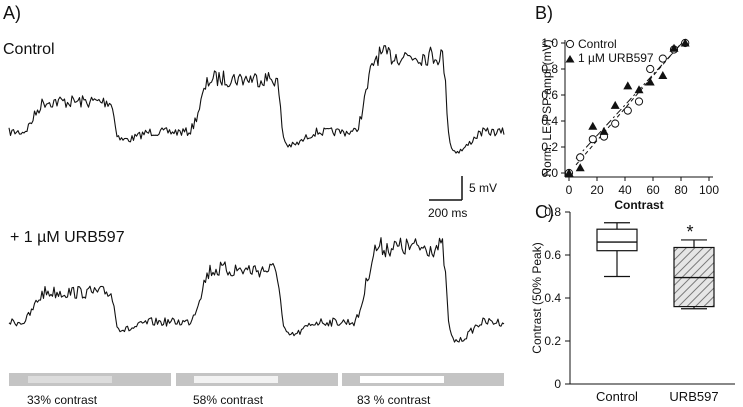 The height and width of the screenshot is (407, 743). I want to click on stimulus-label-2: 58% contrast, so click(228, 400).